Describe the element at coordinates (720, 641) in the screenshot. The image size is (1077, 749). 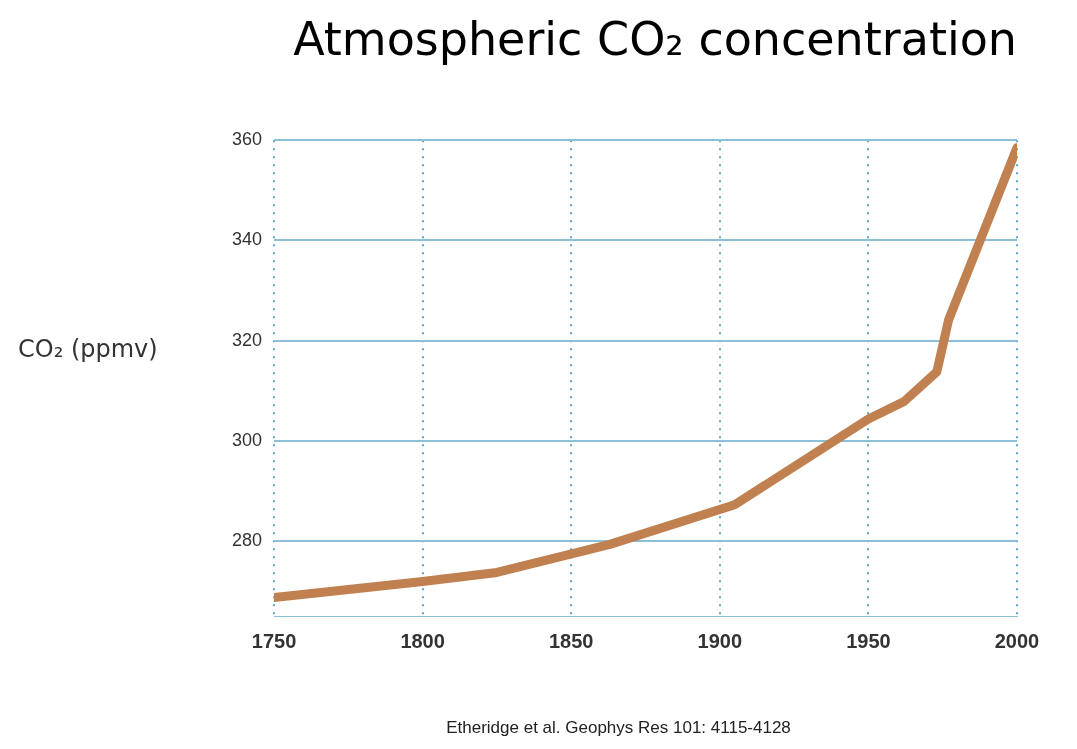
I see `x-tick-label: 1900` at that location.